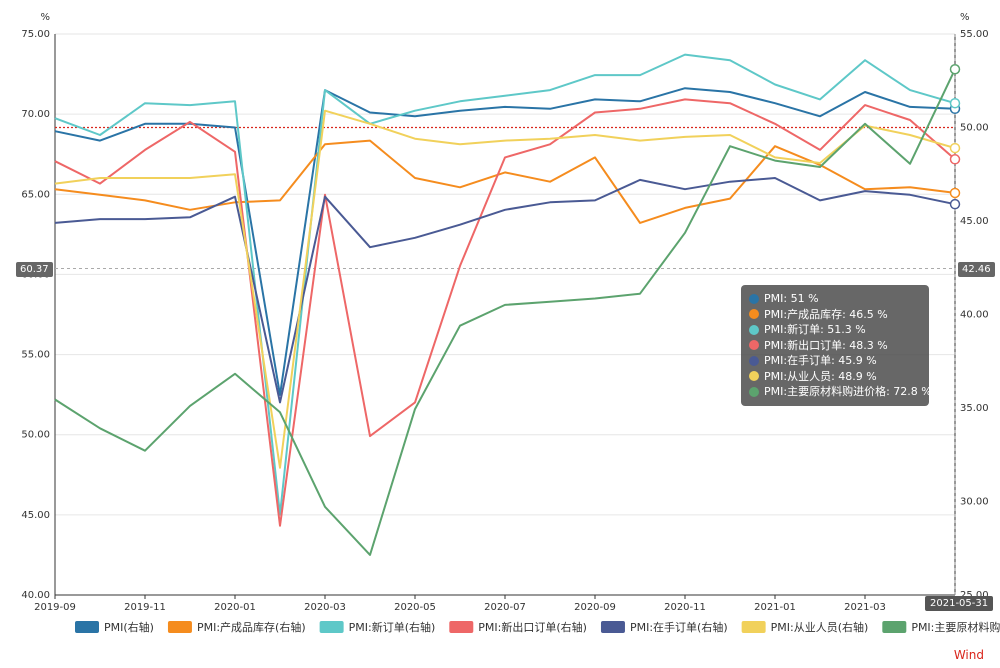 This screenshot has height=668, width=1000. I want to click on left-tick-label: 65.00, so click(35, 194).